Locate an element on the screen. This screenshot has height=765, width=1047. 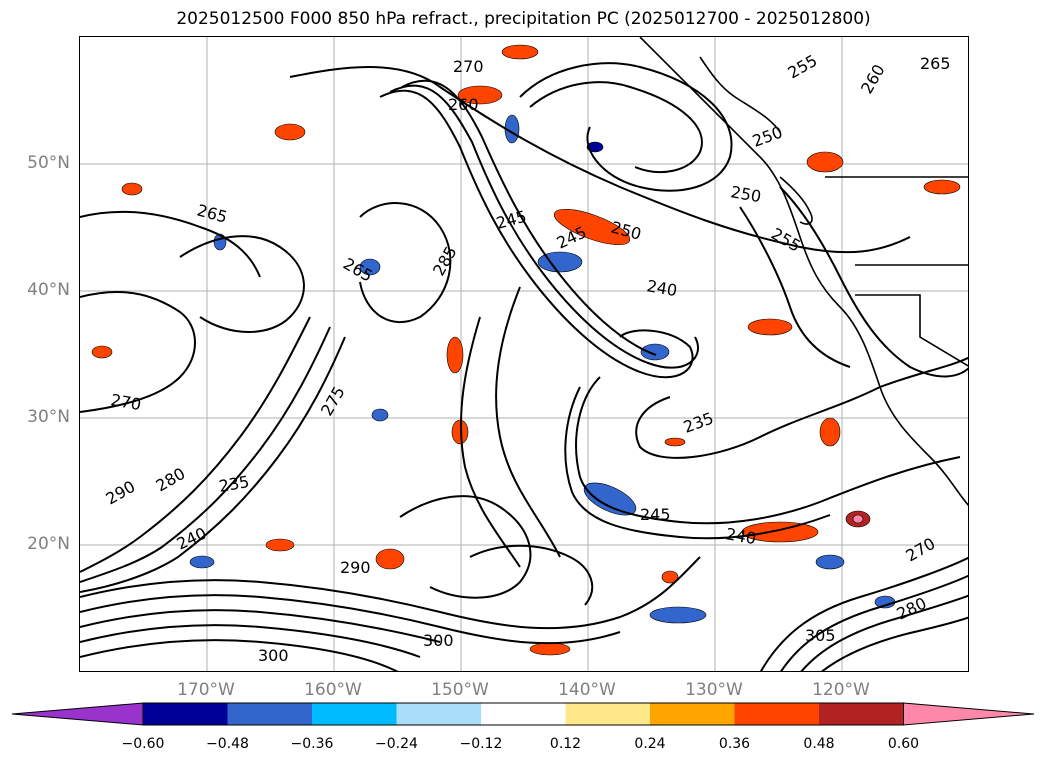
contour-label: 245 is located at coordinates (511, 220).